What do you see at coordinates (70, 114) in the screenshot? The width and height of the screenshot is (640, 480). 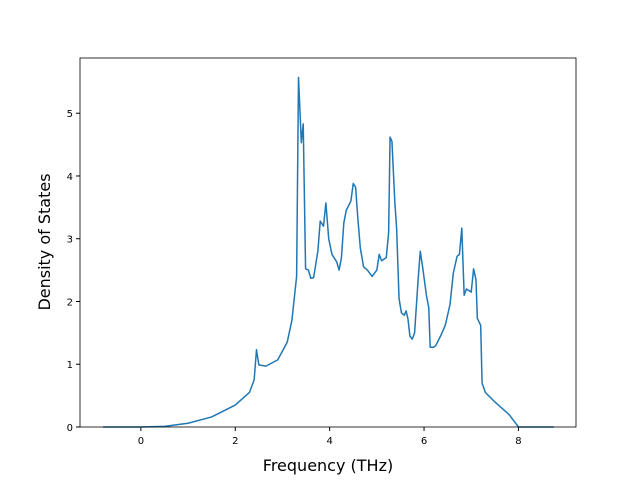 I see `y-tick-label: 5` at bounding box center [70, 114].